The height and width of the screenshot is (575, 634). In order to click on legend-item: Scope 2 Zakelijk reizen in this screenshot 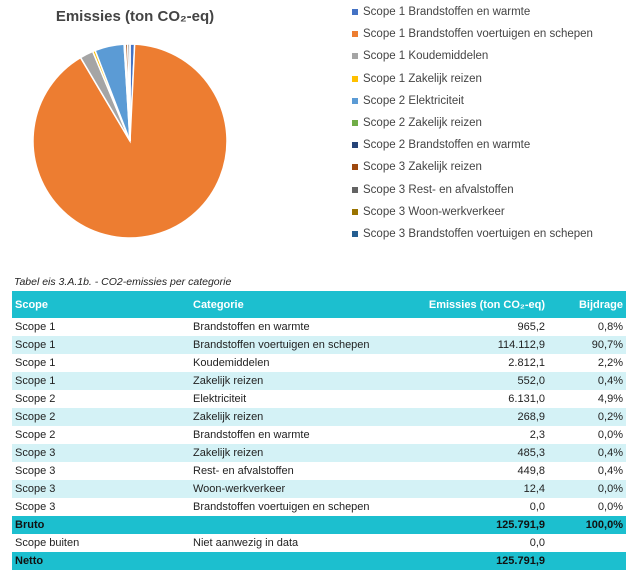, I will do `click(492, 123)`.